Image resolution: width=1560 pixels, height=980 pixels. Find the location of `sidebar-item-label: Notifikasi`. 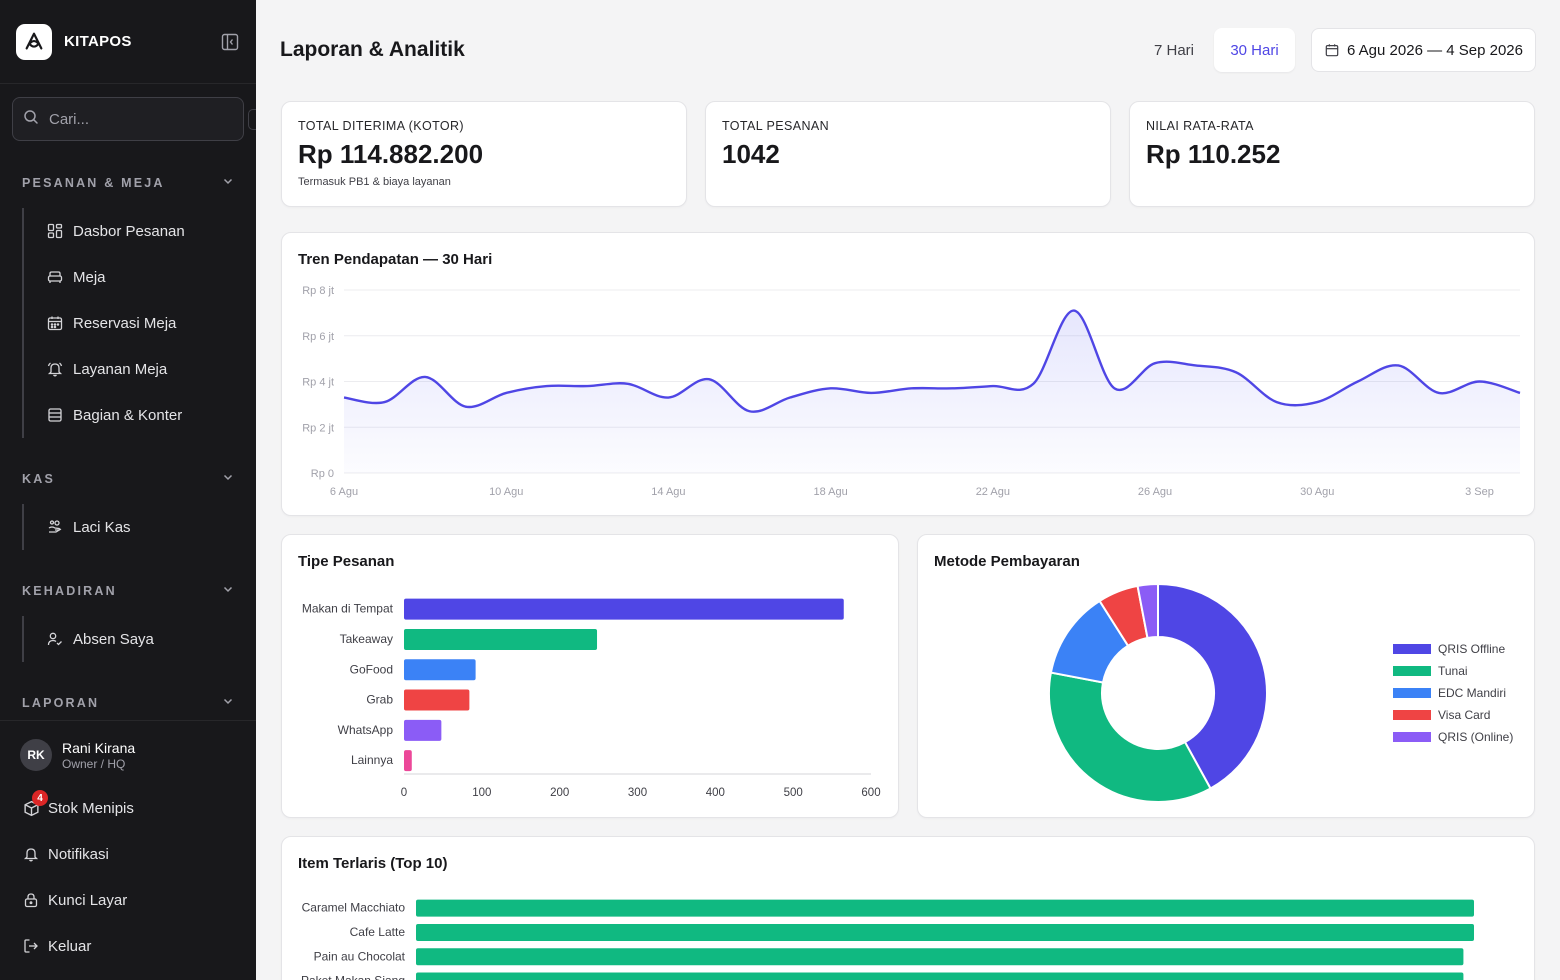

sidebar-item-label: Notifikasi is located at coordinates (78, 854).